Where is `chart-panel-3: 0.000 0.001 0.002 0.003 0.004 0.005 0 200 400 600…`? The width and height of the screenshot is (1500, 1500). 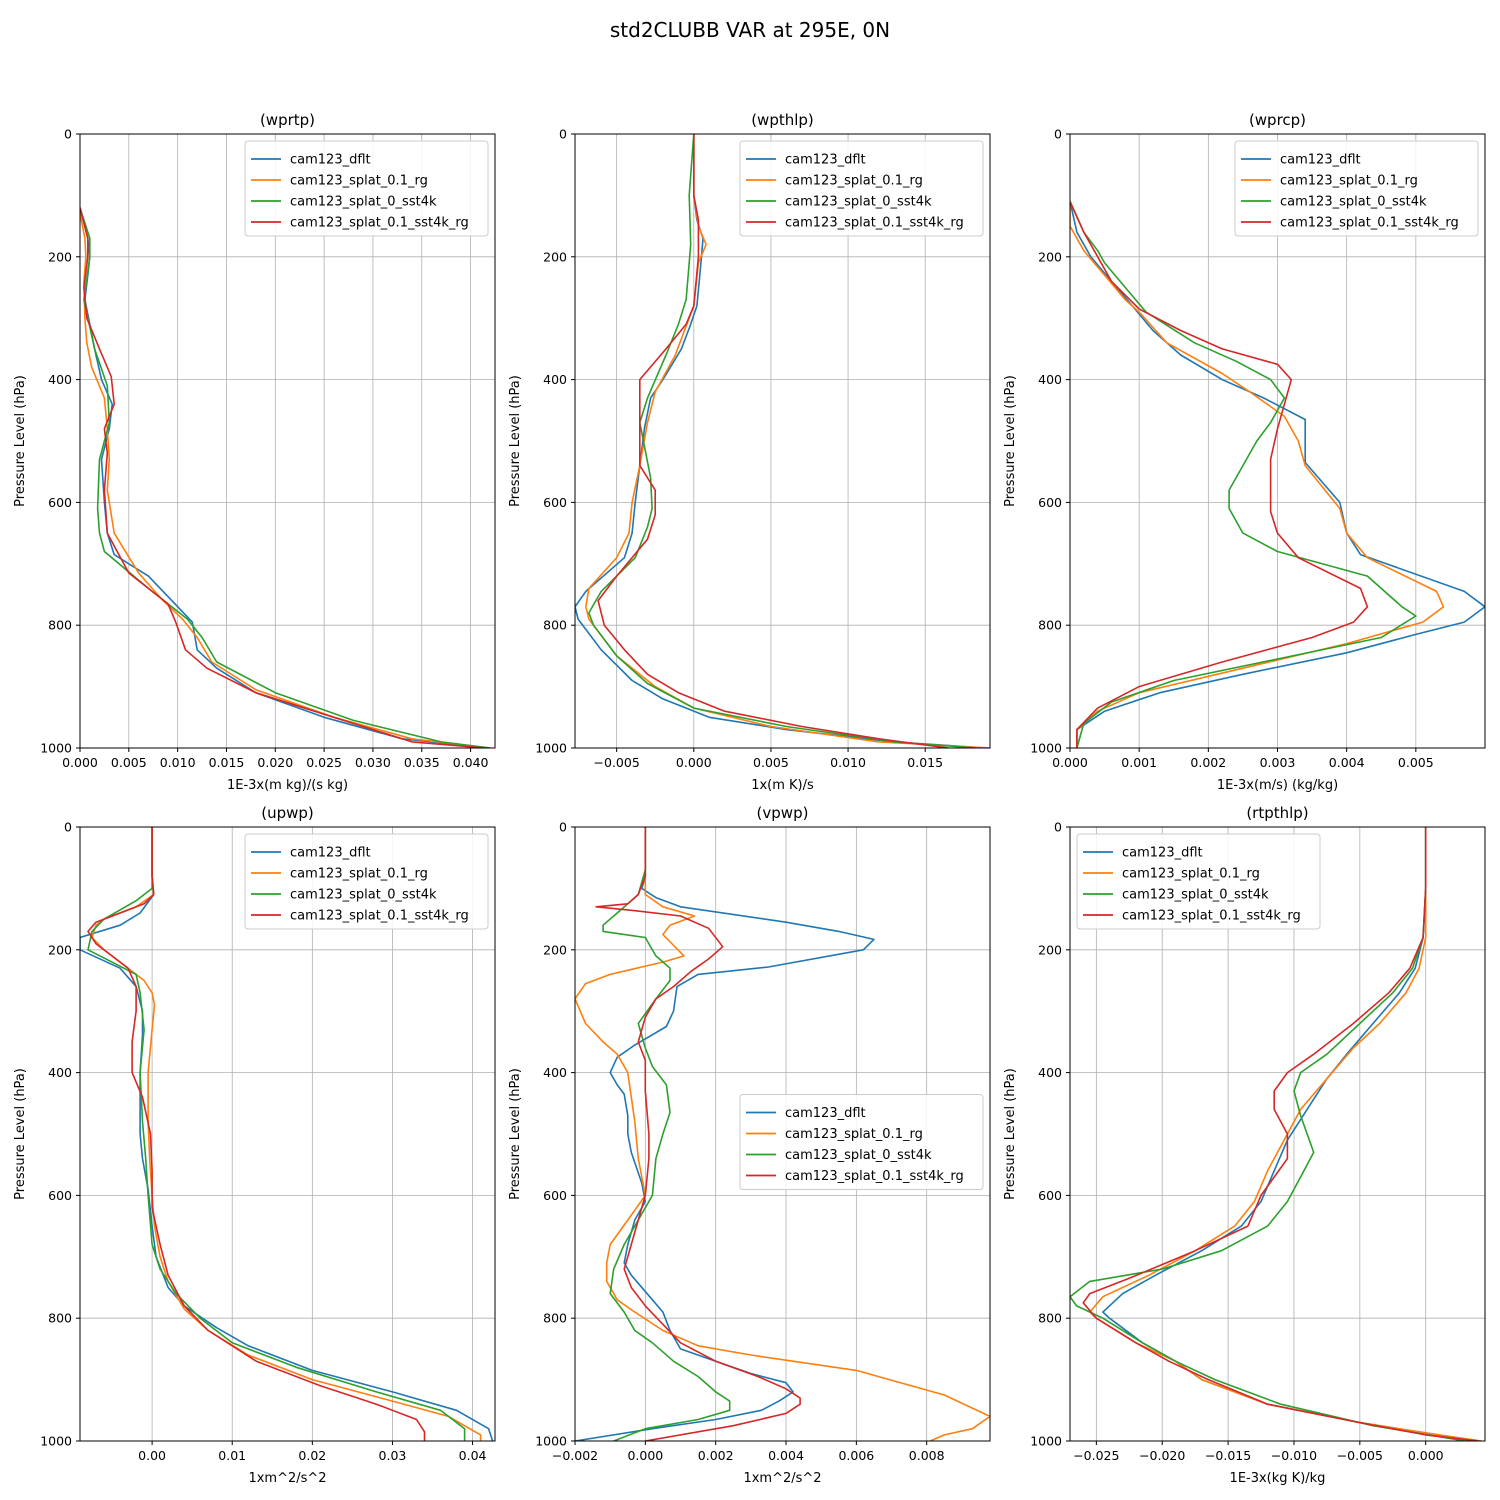
chart-panel-3: 0.000 0.001 0.002 0.003 0.004 0.005 0 200 400 600… is located at coordinates (1244, 452).